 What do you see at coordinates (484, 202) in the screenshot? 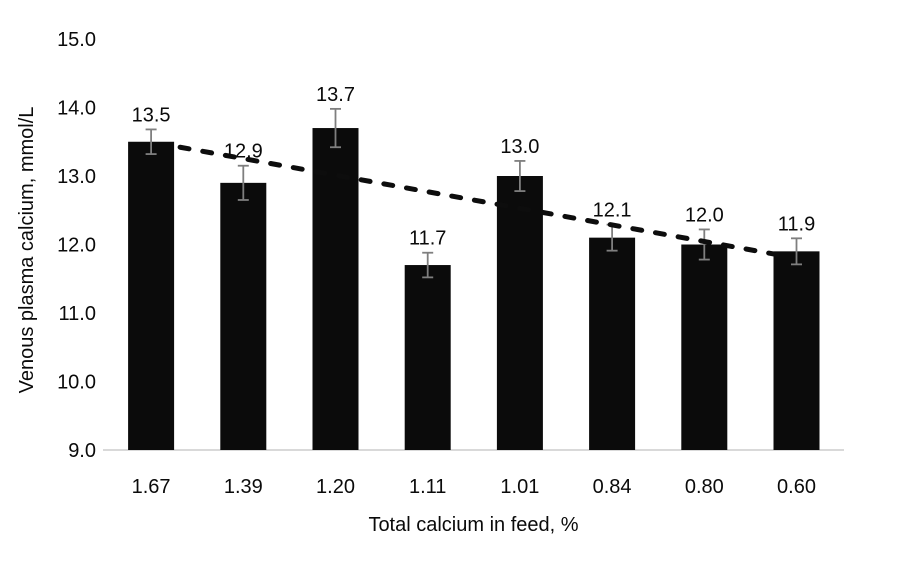
I see `trendline-dashed` at bounding box center [484, 202].